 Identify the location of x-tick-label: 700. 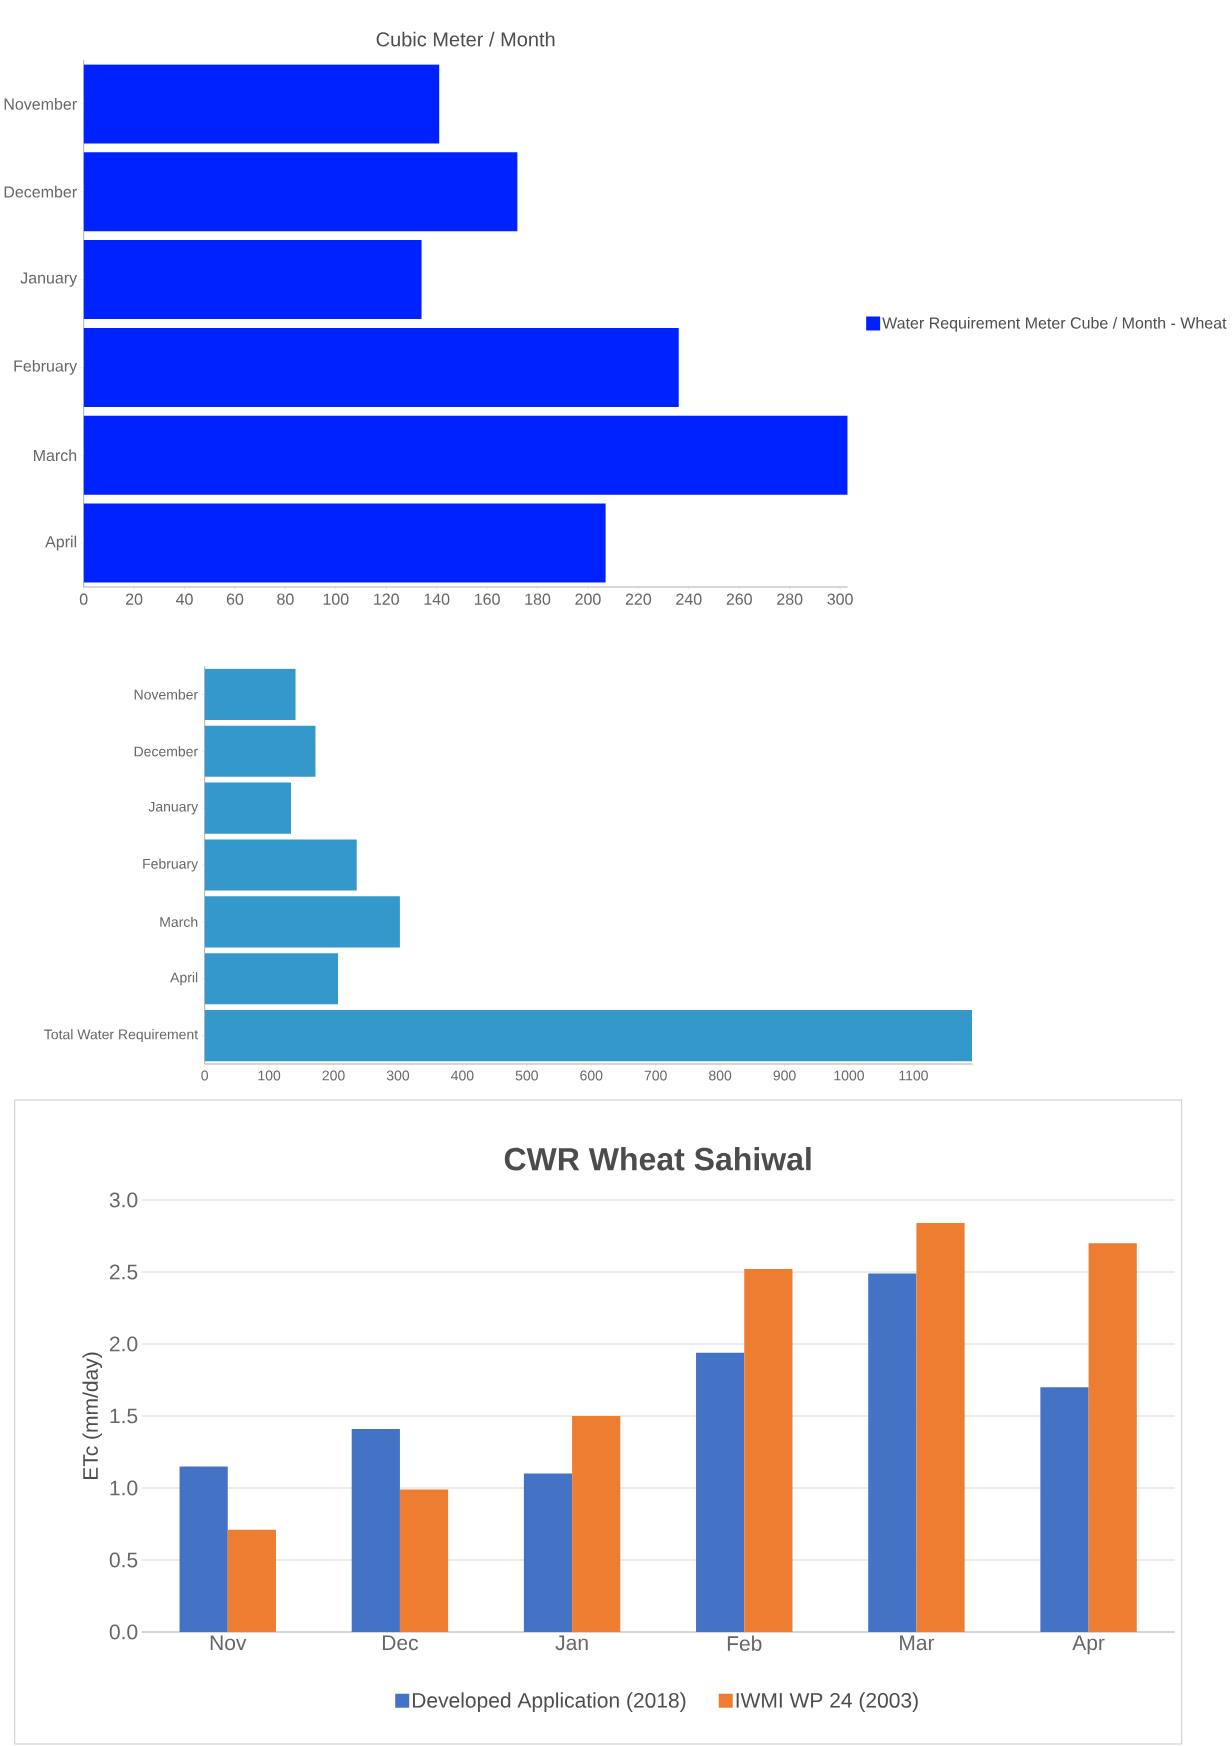
(656, 1075).